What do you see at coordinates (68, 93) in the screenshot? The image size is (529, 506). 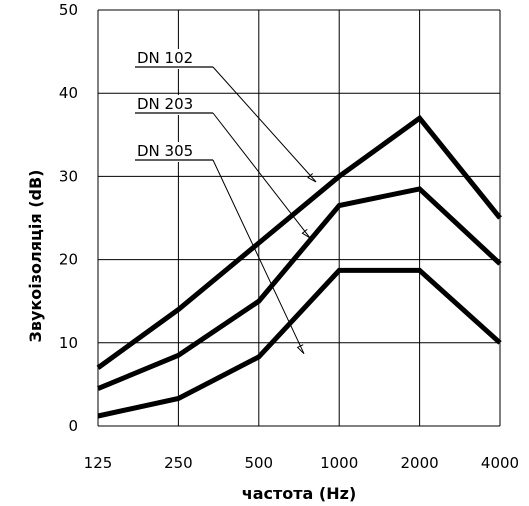 I see `y-tick-label: 40` at bounding box center [68, 93].